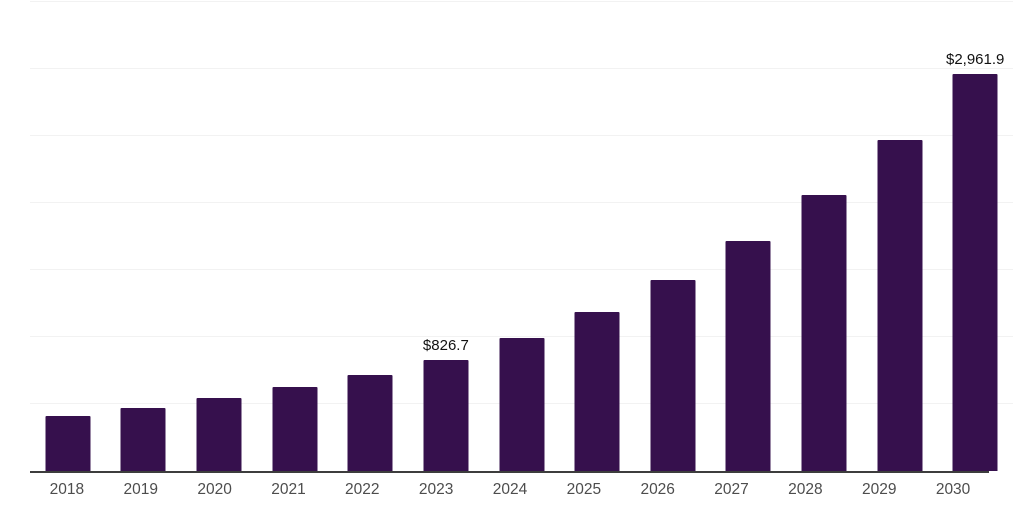 Image resolution: width=1024 pixels, height=512 pixels. I want to click on bar-2030, so click(975, 272).